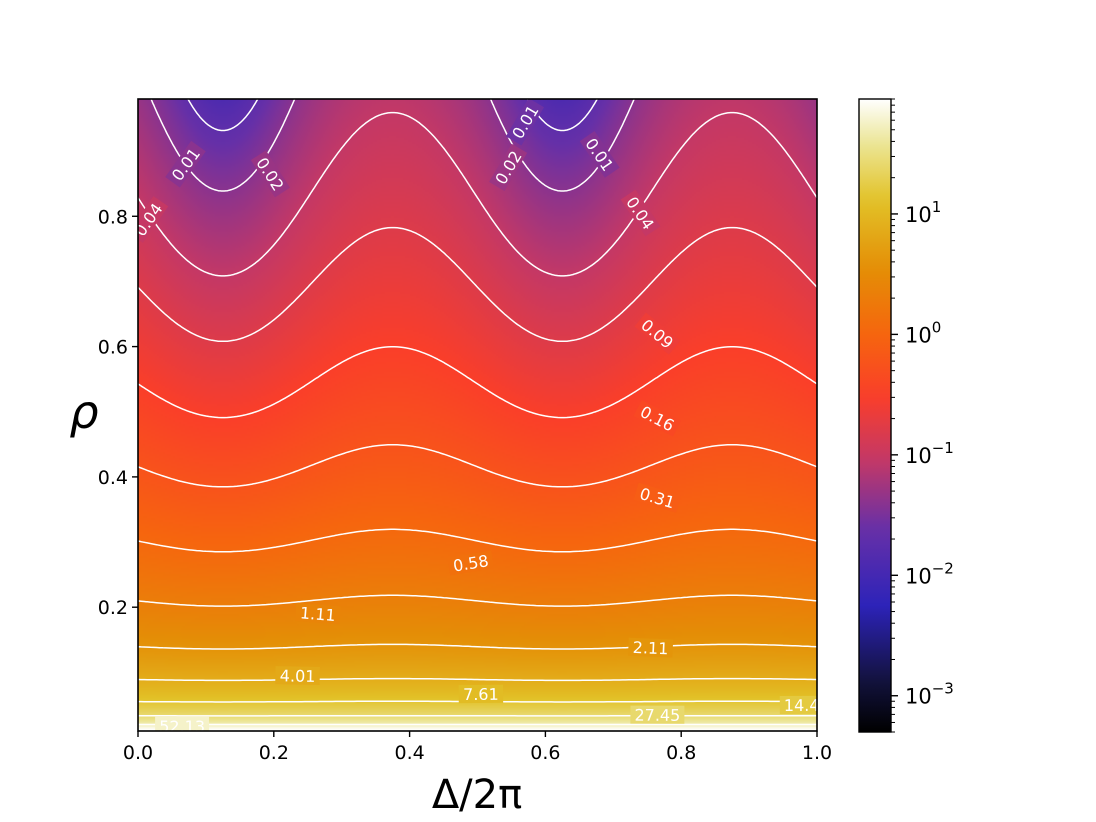  I want to click on colorbar: 10⁻³ 10⁻² 10⁻¹ 10⁰ 10¹, so click(906, 415).